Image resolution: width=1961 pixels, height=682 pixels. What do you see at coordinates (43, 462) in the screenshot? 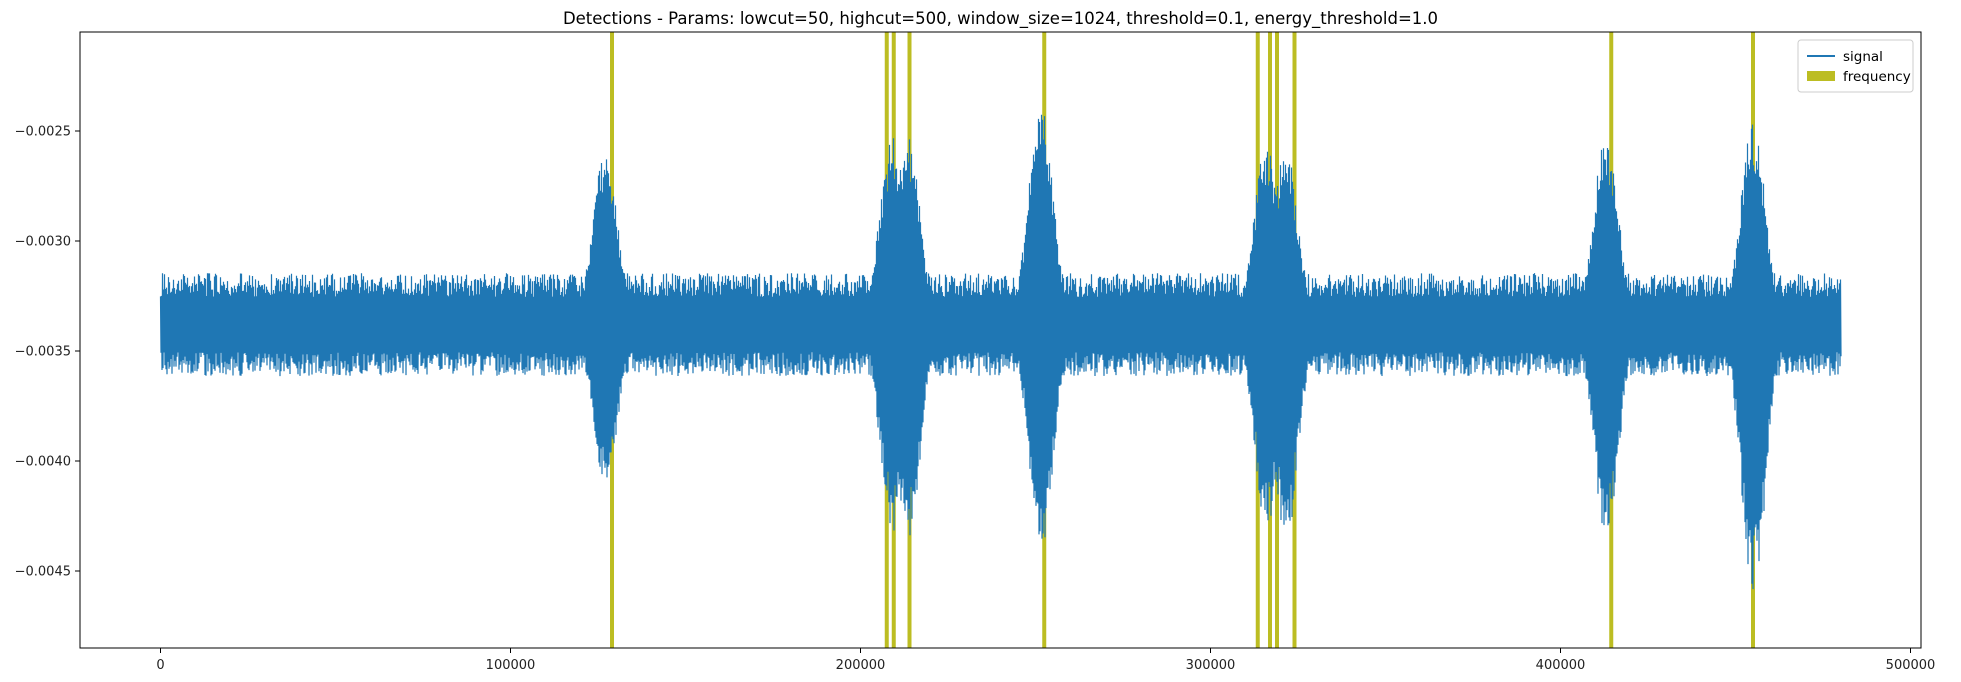
I see `y-tick-label: −0.0040` at bounding box center [43, 462].